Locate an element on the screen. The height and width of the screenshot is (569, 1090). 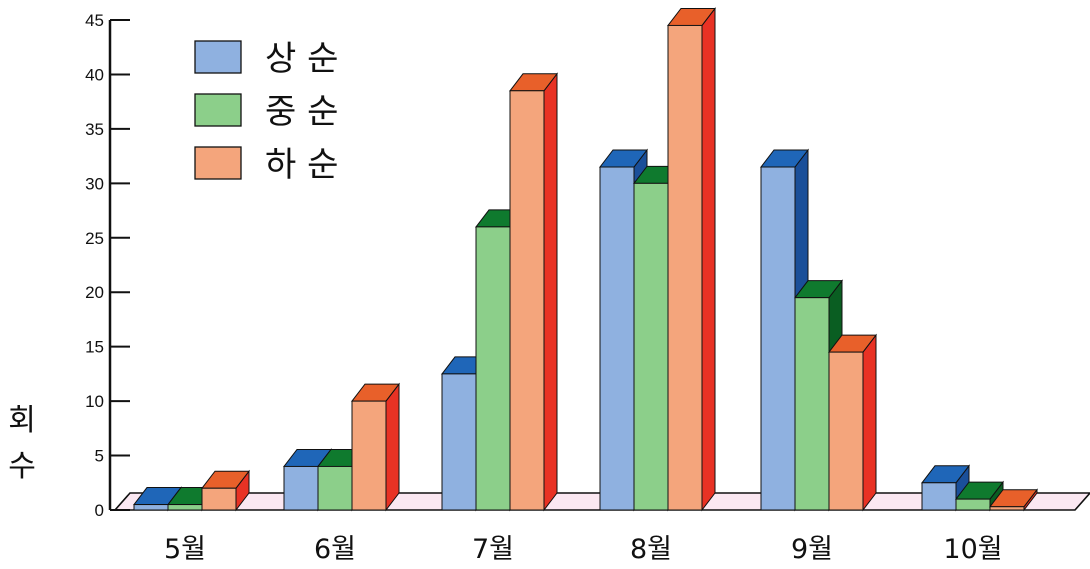
y-tick-label: 35 is located at coordinates (94, 129).